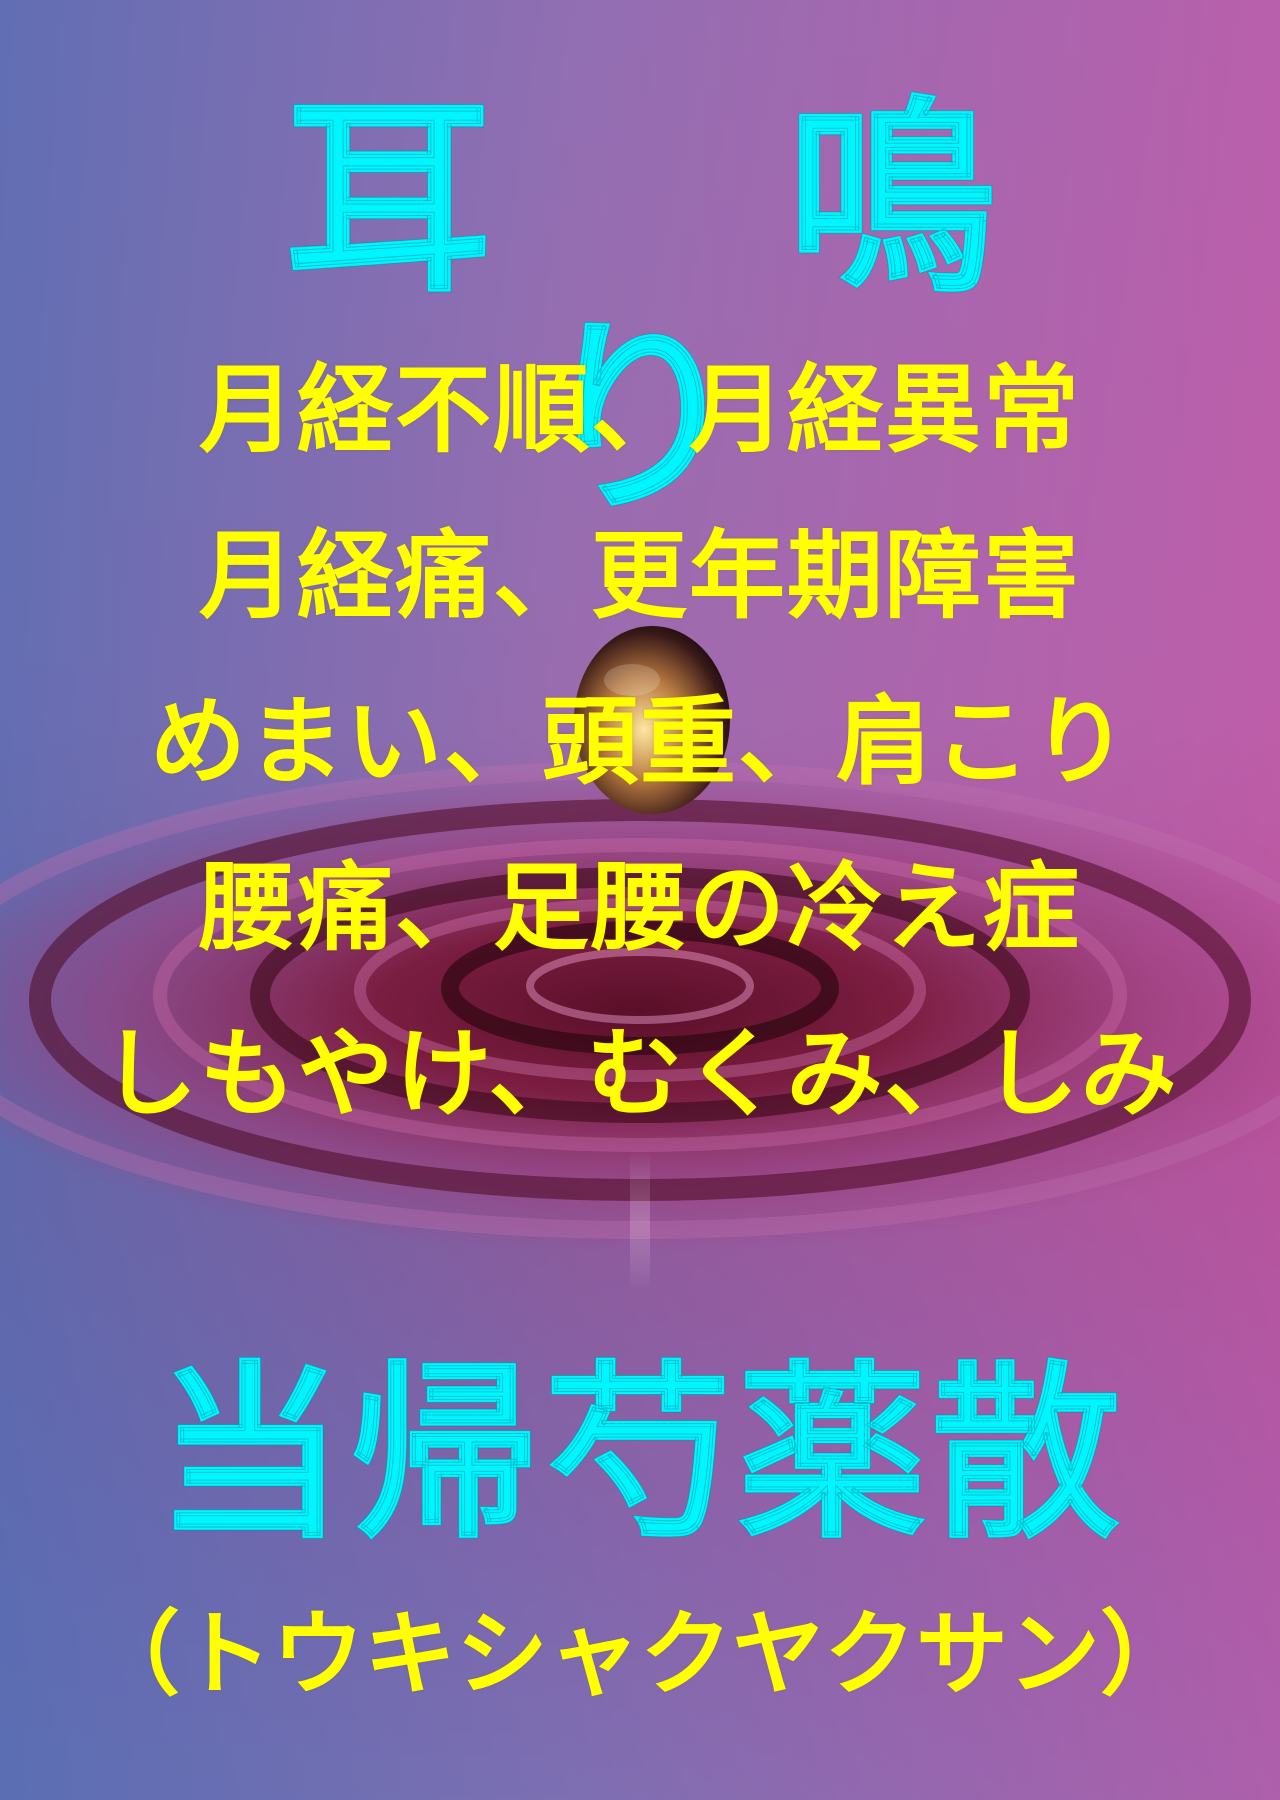 The width and height of the screenshot is (1280, 1800). What do you see at coordinates (640, 908) in the screenshot?
I see `symptom-line: 腰痛、足腰の冷え症` at bounding box center [640, 908].